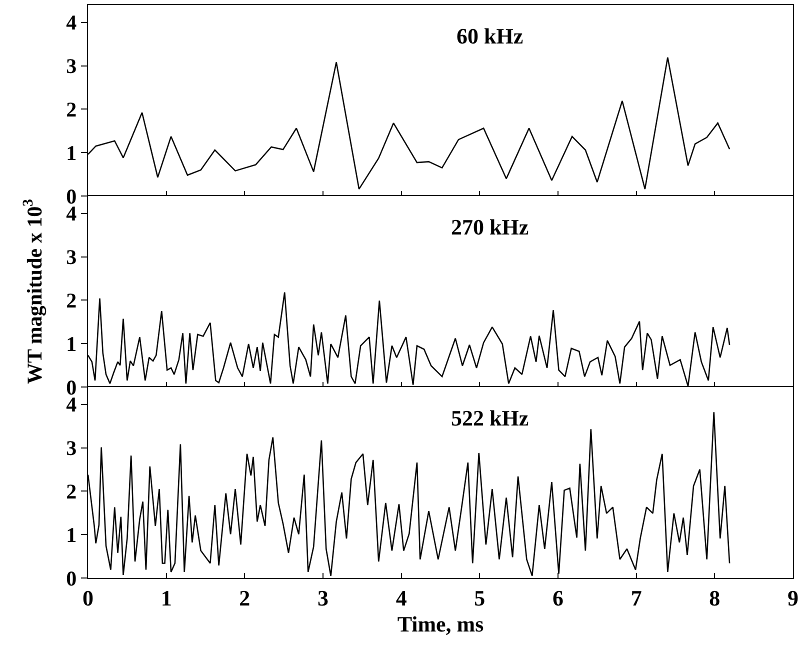 The width and height of the screenshot is (800, 670). I want to click on x-tick-label: 1, so click(166, 598).